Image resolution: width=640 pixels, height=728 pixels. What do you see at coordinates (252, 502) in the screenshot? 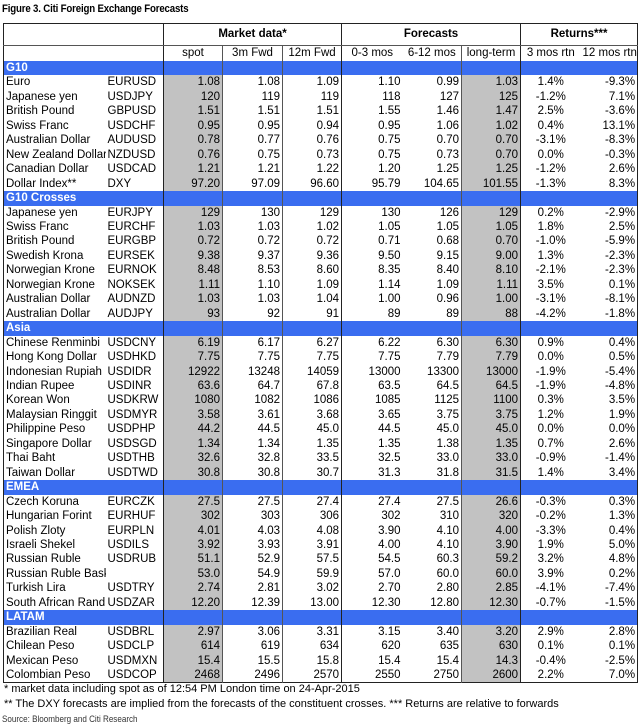
I see `fwd-3m-cell: 27.5` at bounding box center [252, 502].